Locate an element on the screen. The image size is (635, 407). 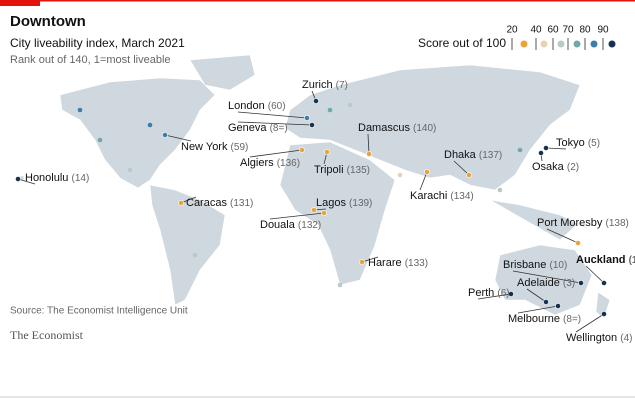
city-name: Harare is located at coordinates (385, 263).